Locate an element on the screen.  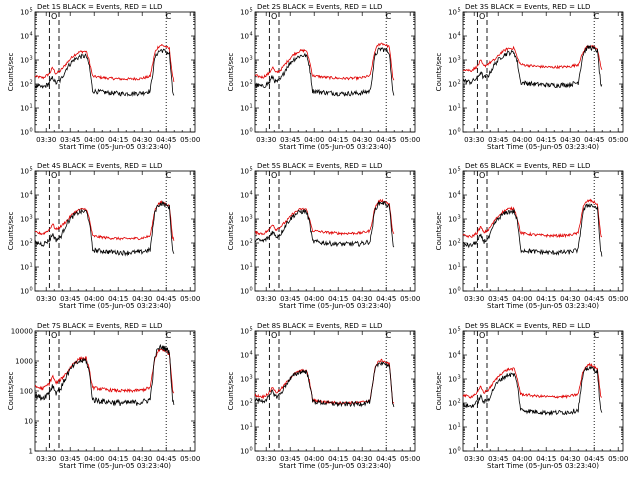
panel-title: Det 6S BLACK = Events, RED = LLD is located at coordinates (527, 166).